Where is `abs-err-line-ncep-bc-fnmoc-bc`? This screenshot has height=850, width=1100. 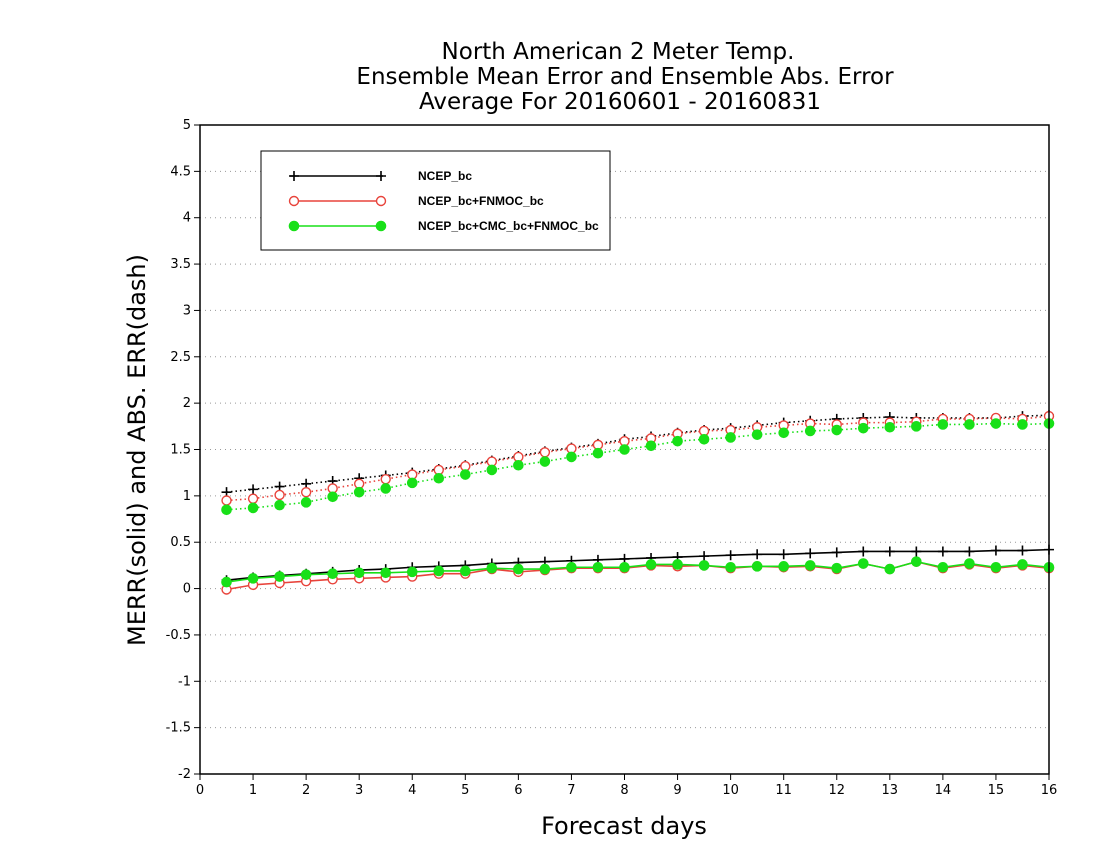
abs-err-line-ncep-bc-fnmoc-bc is located at coordinates (638, 458).